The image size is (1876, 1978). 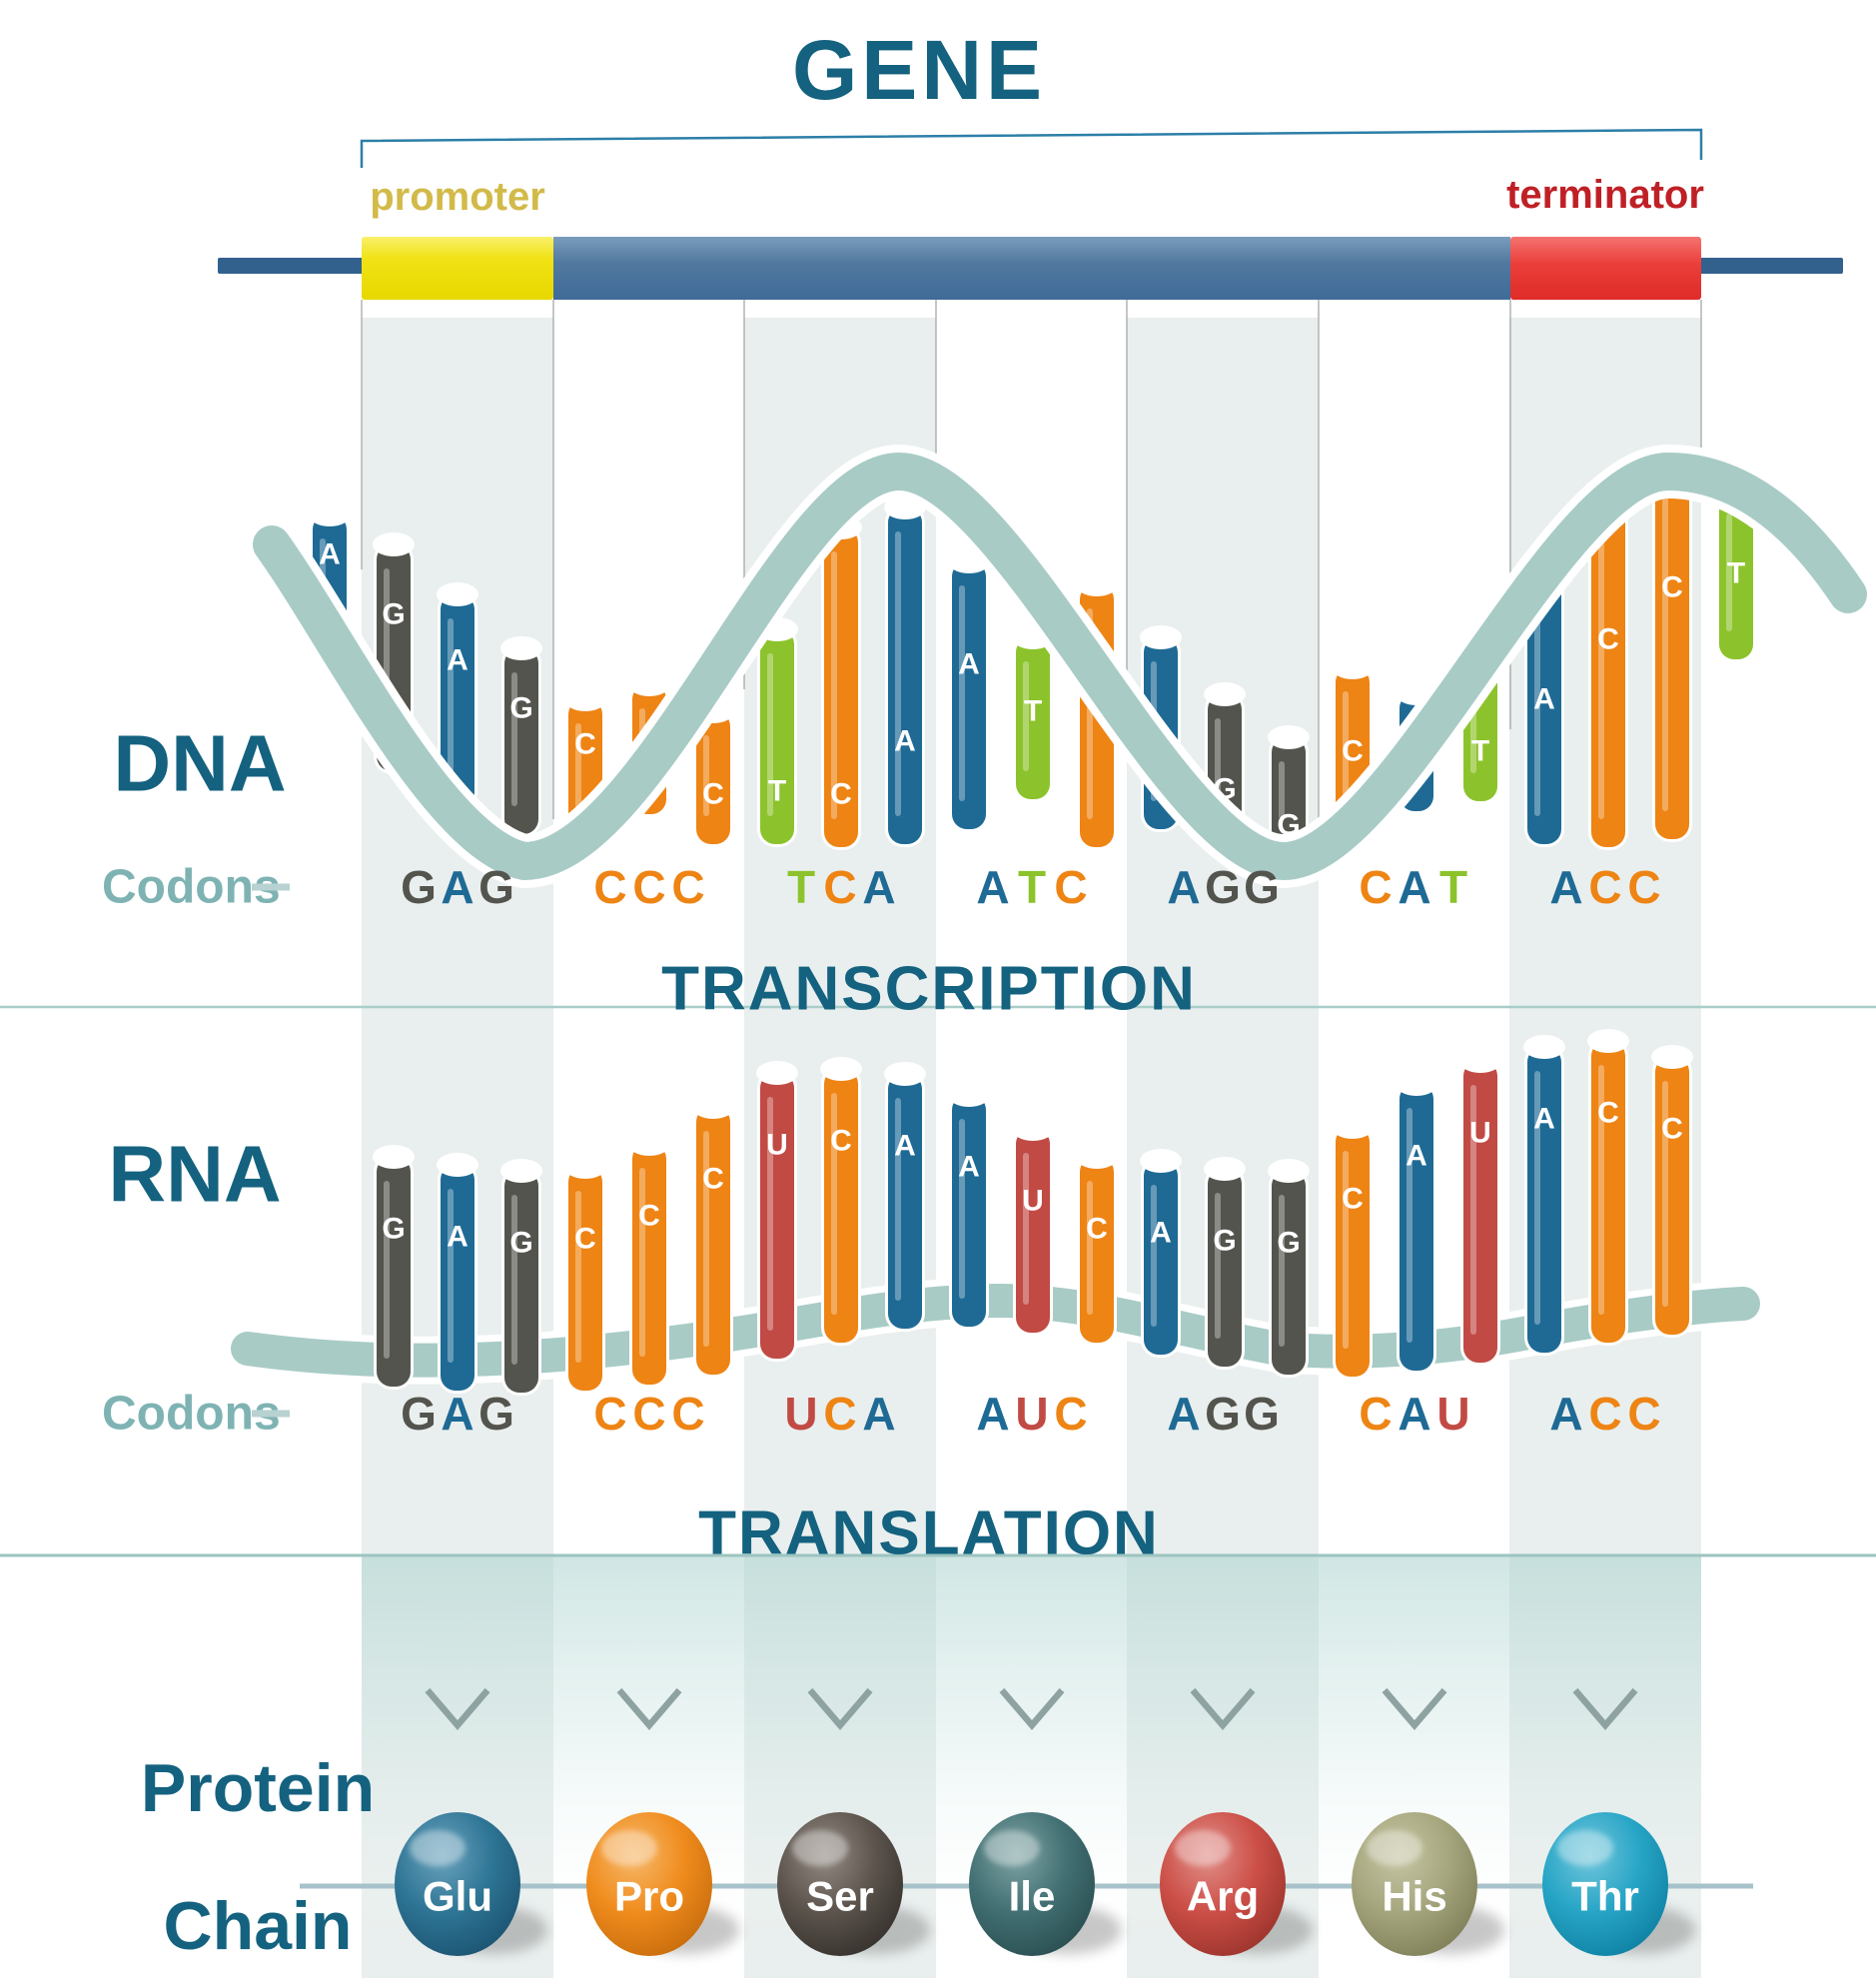 What do you see at coordinates (258, 1788) in the screenshot?
I see `protein-label-line1: Protein` at bounding box center [258, 1788].